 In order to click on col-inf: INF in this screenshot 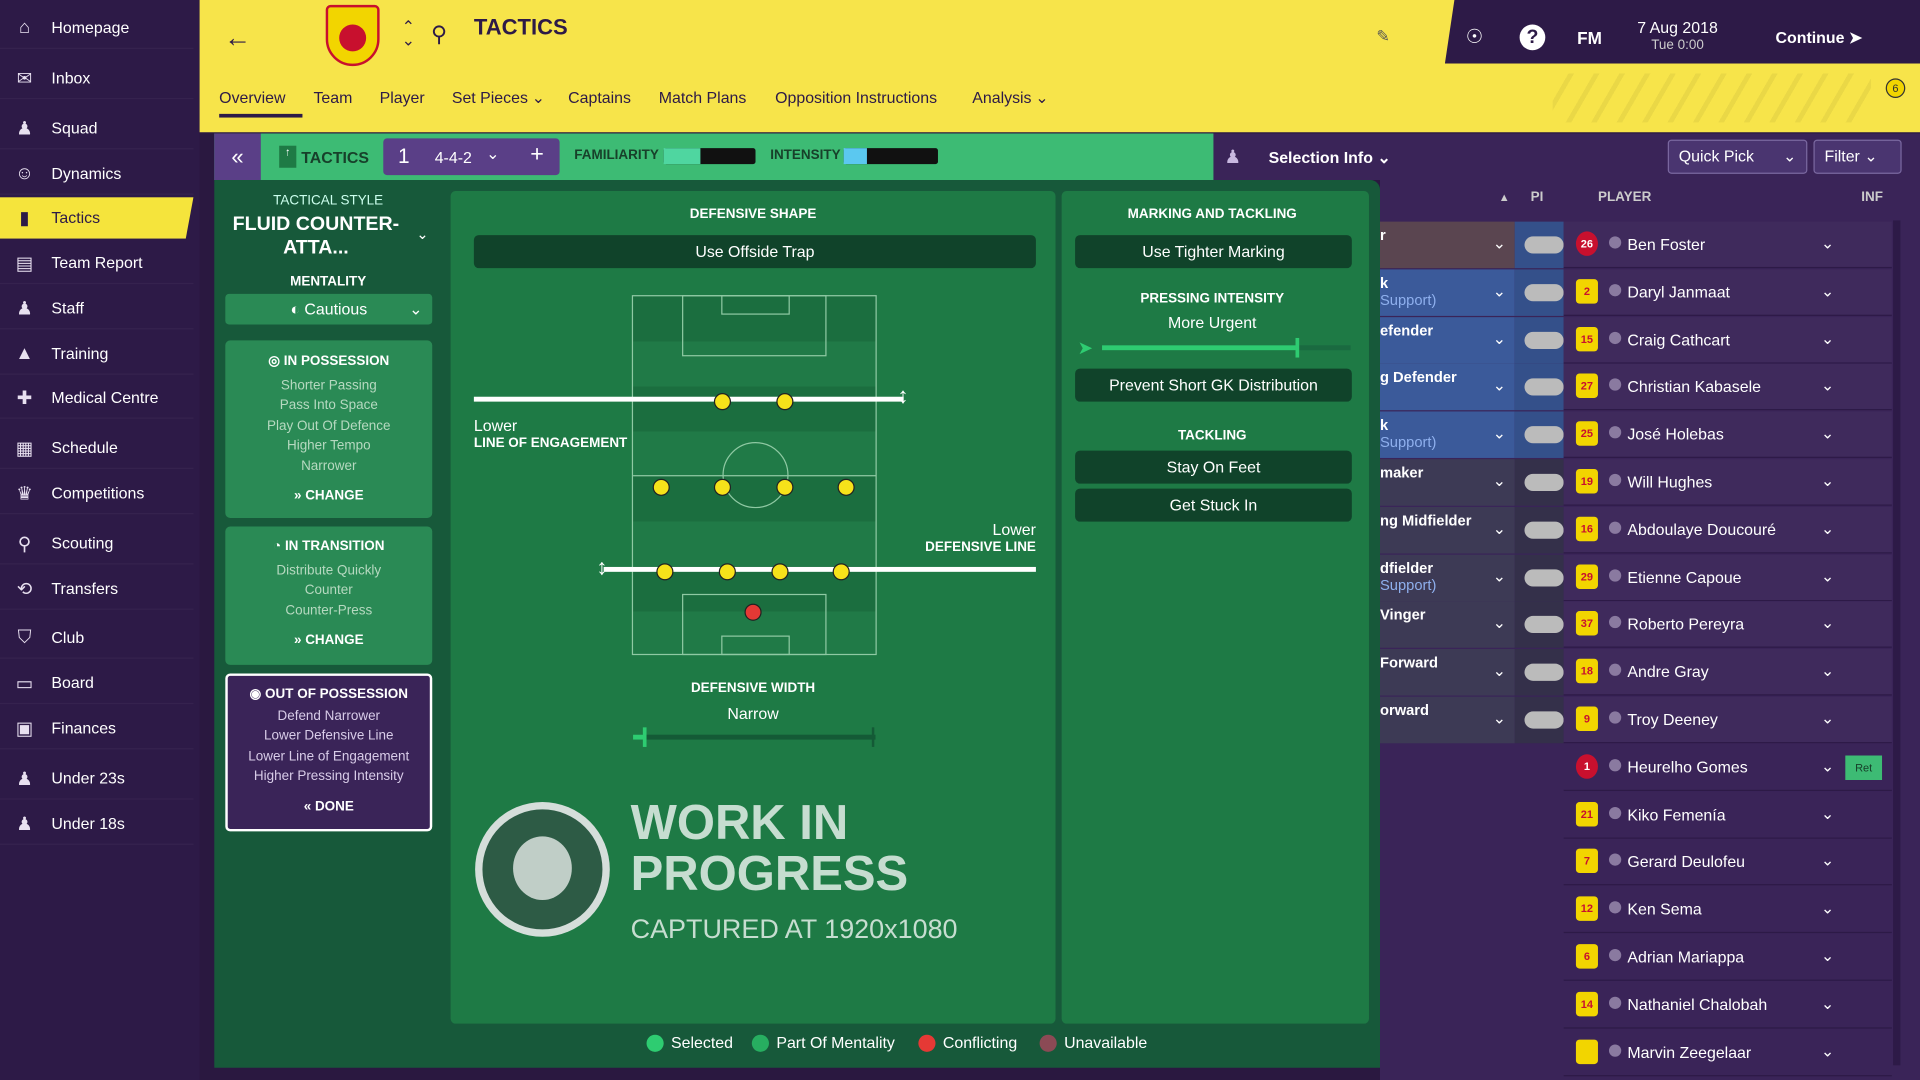, I will do `click(1872, 197)`.